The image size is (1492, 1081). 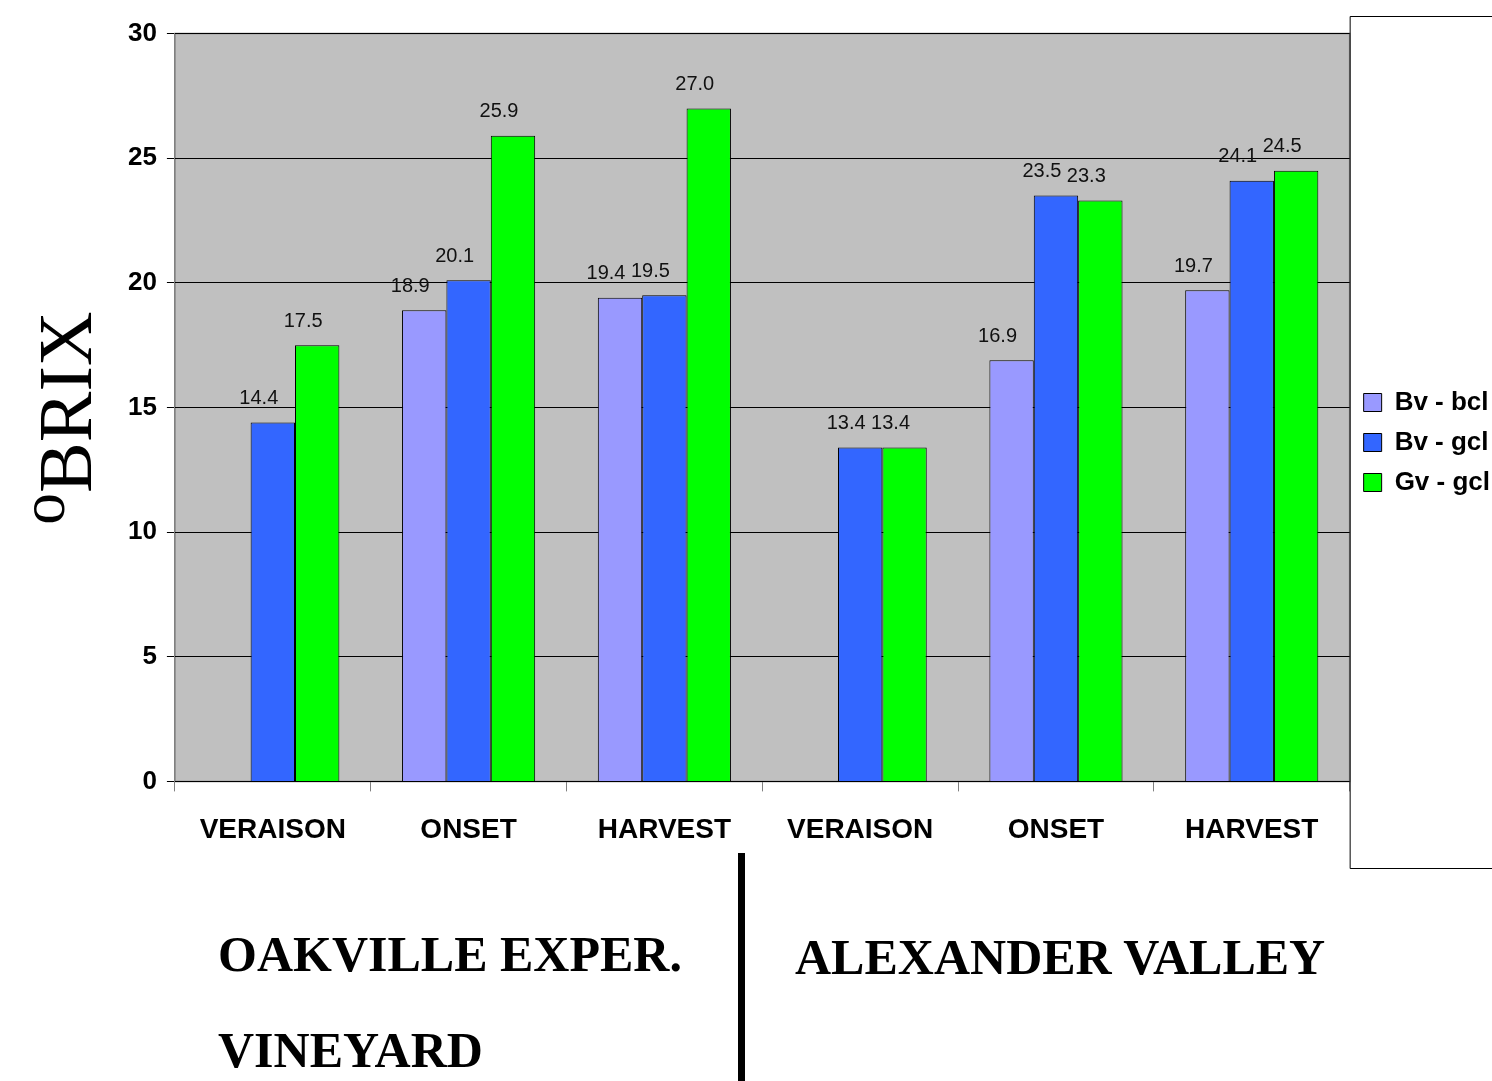 What do you see at coordinates (142, 156) in the screenshot?
I see `y-tick-label: 25` at bounding box center [142, 156].